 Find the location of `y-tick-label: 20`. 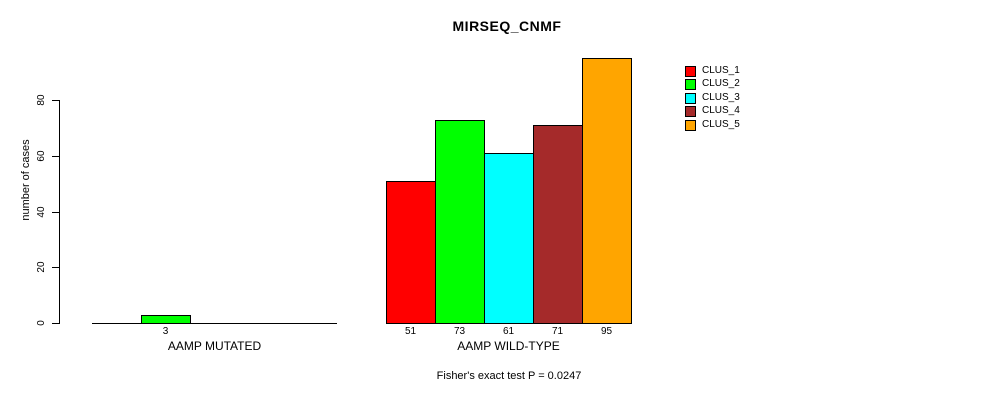

y-tick-label: 20 is located at coordinates (41, 267).